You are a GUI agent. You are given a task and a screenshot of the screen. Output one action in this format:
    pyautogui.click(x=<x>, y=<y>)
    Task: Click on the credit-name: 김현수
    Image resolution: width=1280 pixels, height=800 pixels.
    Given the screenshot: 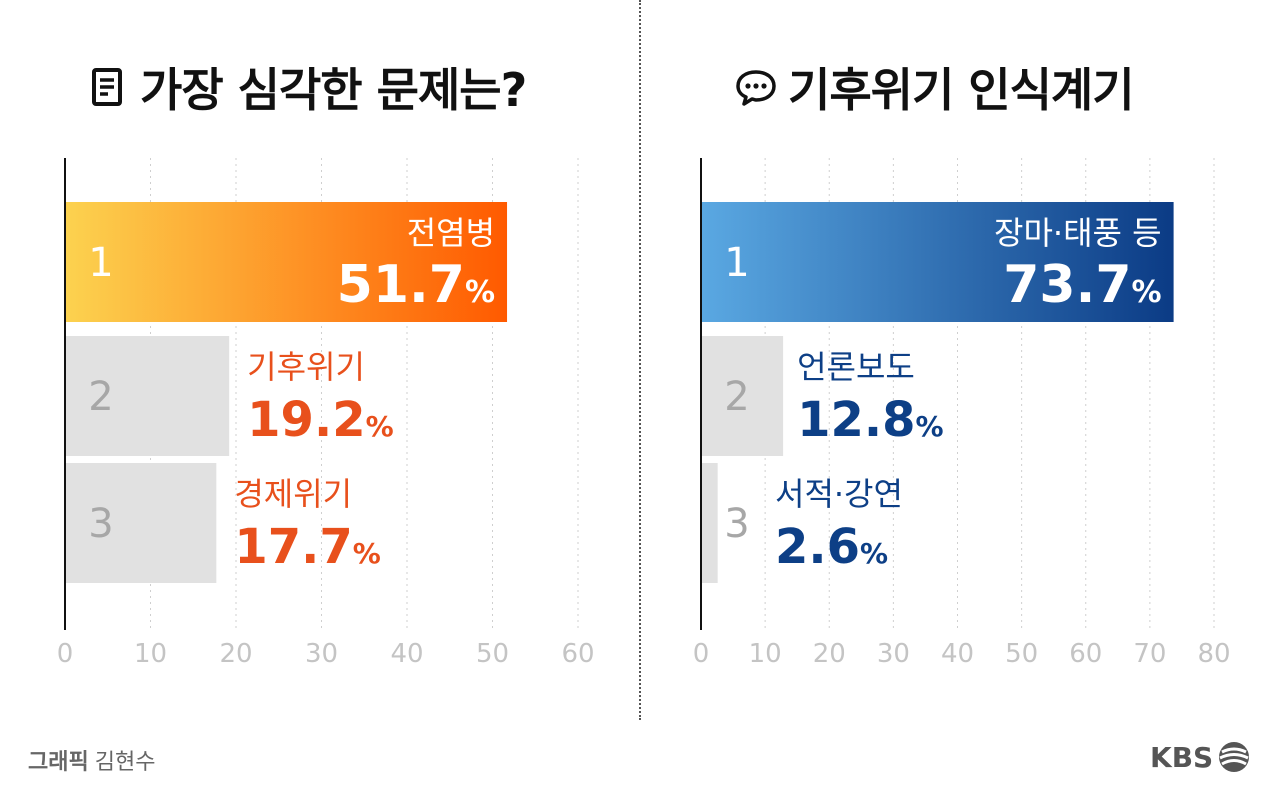 What is the action you would take?
    pyautogui.click(x=125, y=762)
    